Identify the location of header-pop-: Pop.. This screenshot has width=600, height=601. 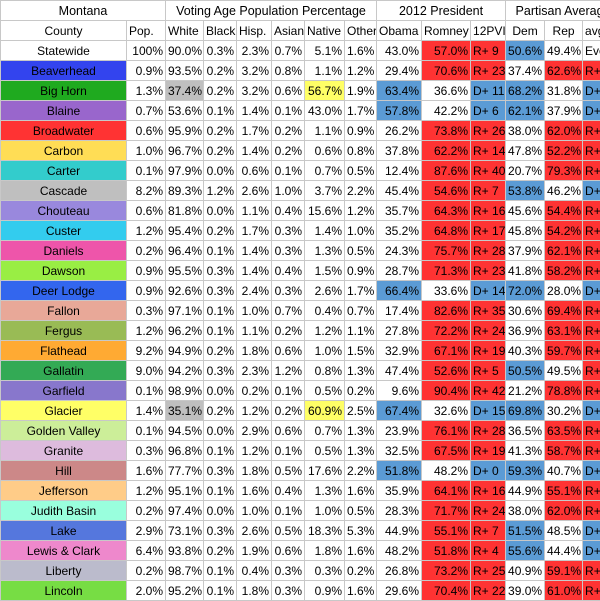
(146, 31).